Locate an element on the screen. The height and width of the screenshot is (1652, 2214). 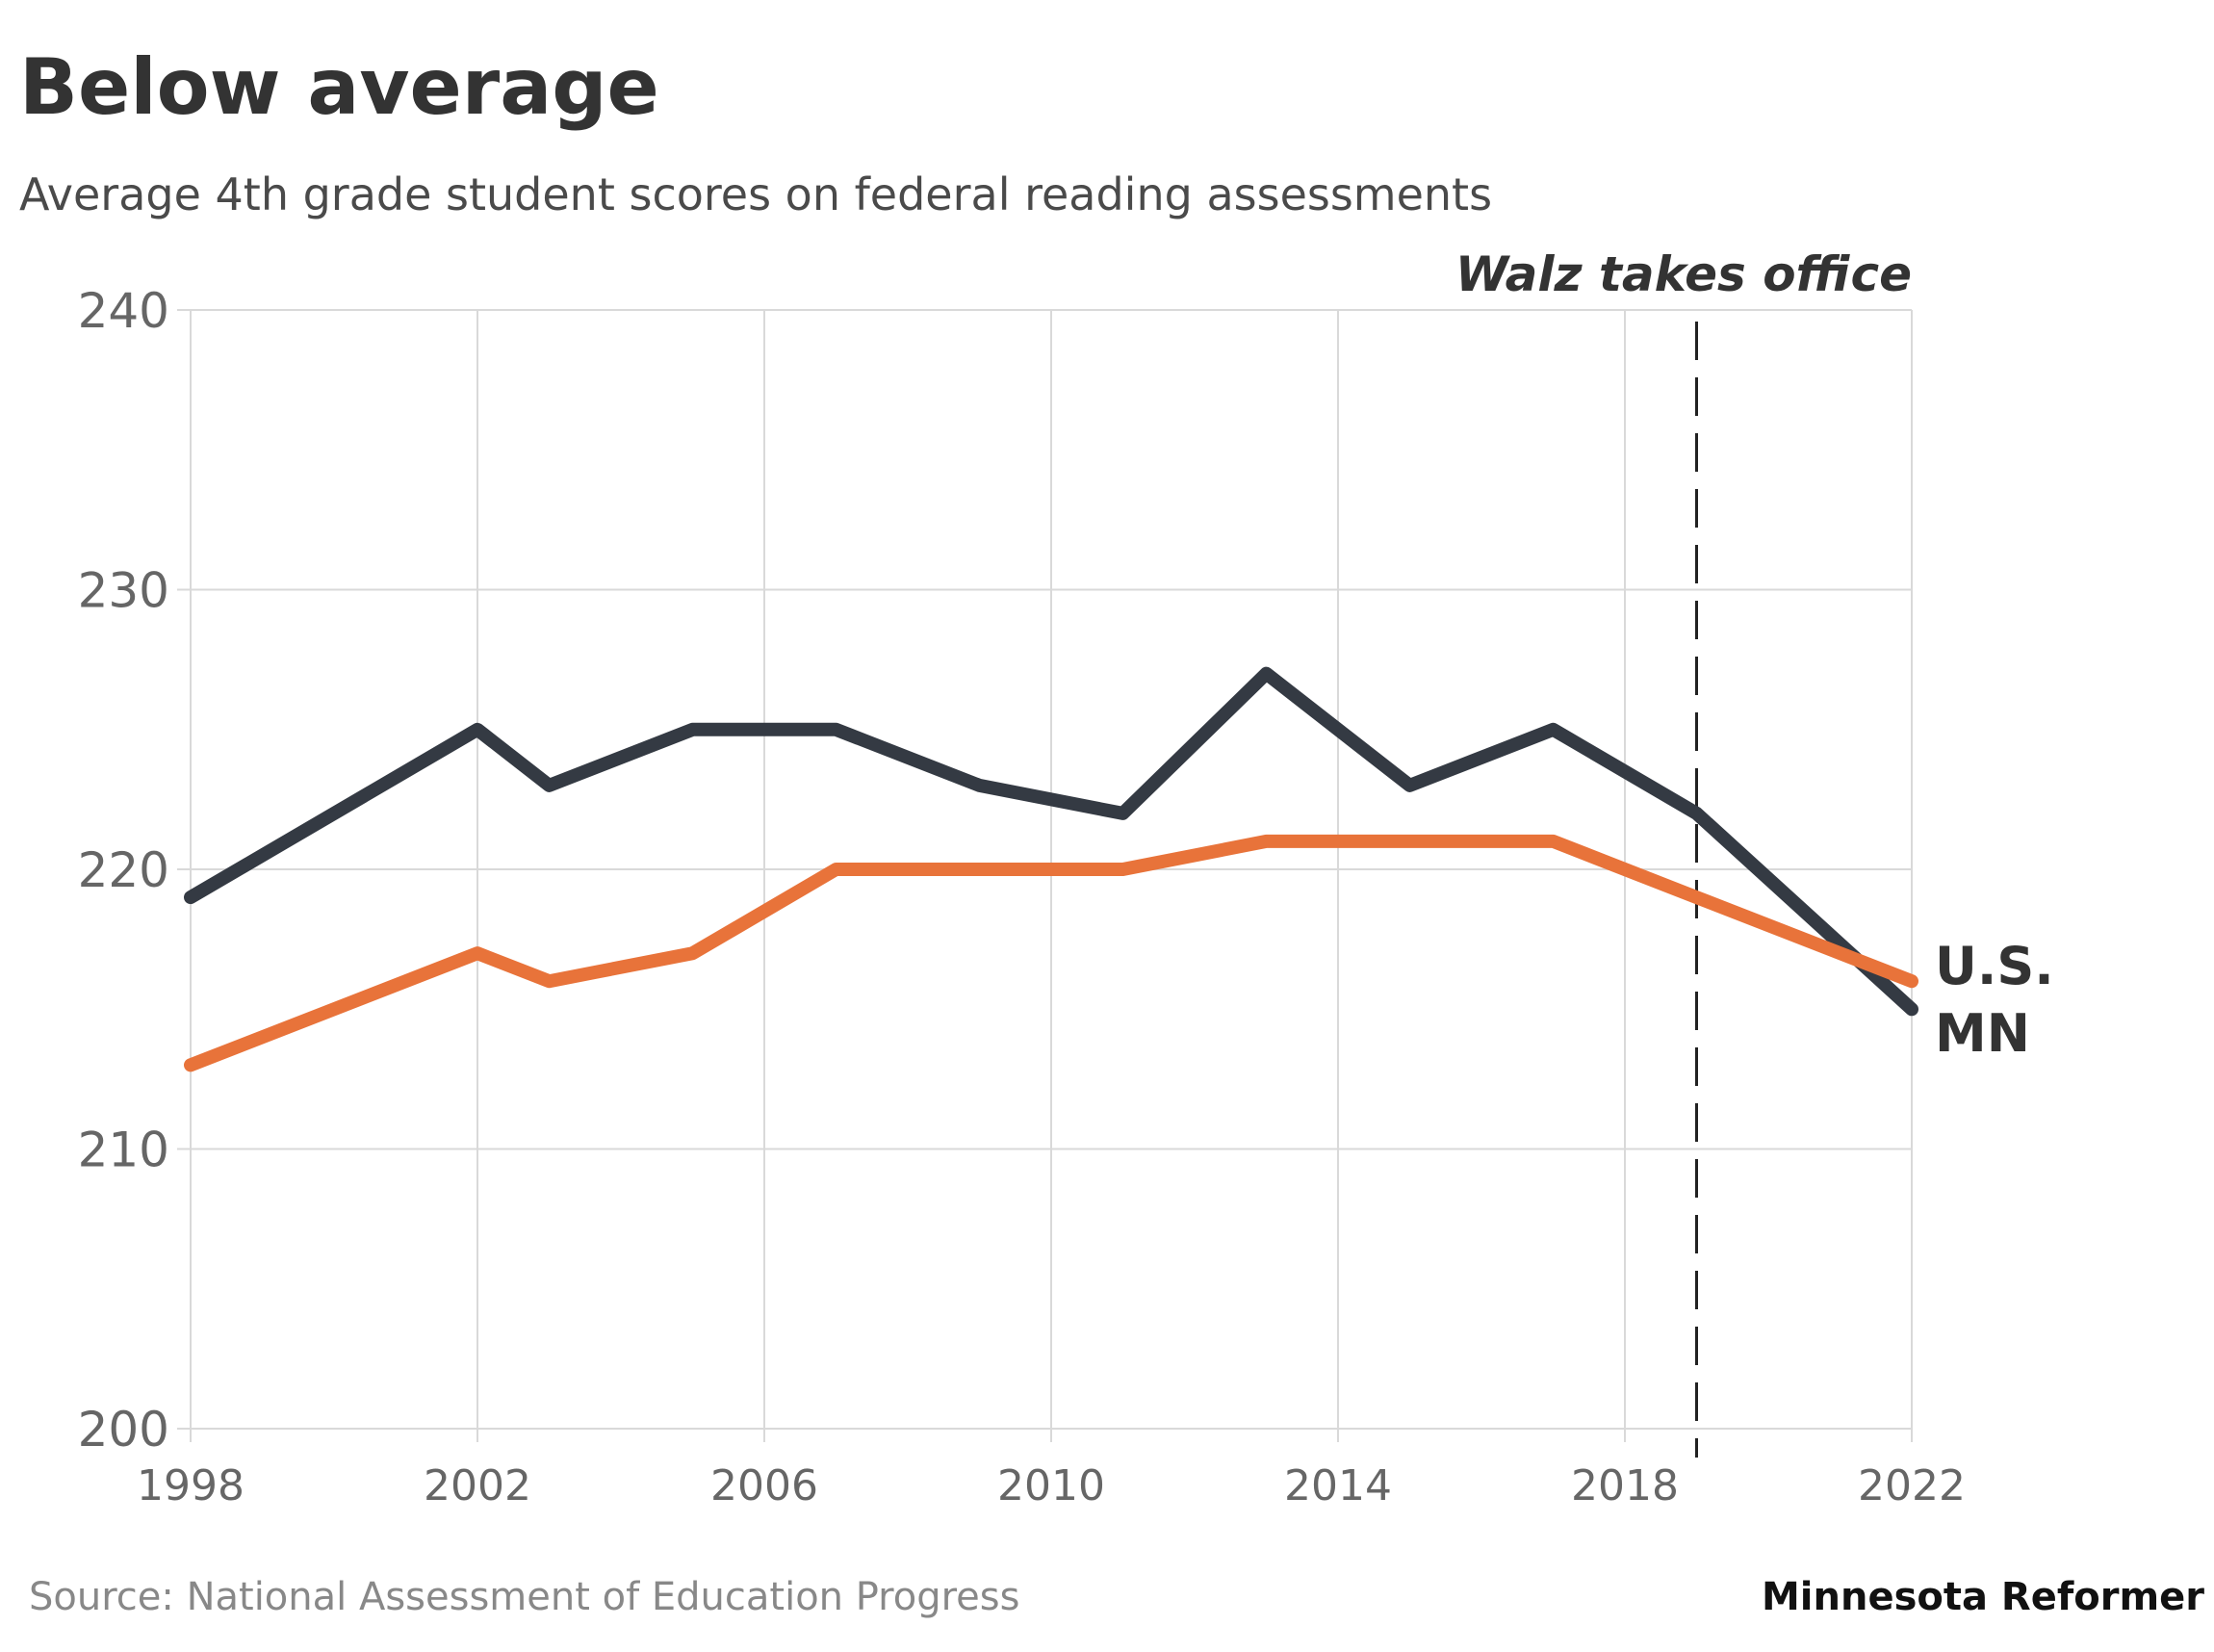
chart-title: Below average is located at coordinates (339, 87).